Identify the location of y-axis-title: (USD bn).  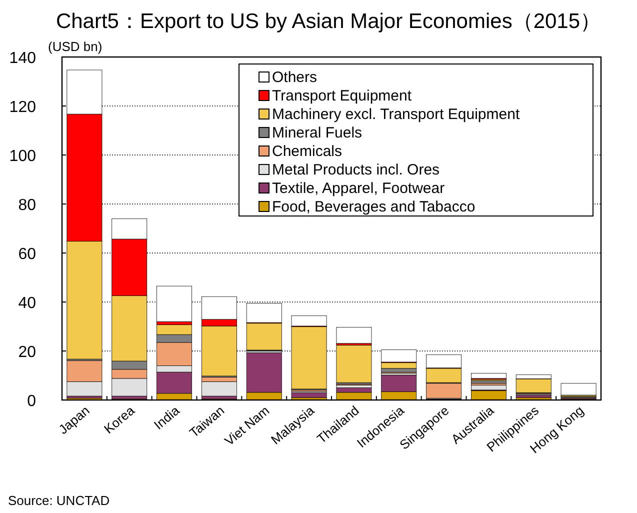
(75, 46).